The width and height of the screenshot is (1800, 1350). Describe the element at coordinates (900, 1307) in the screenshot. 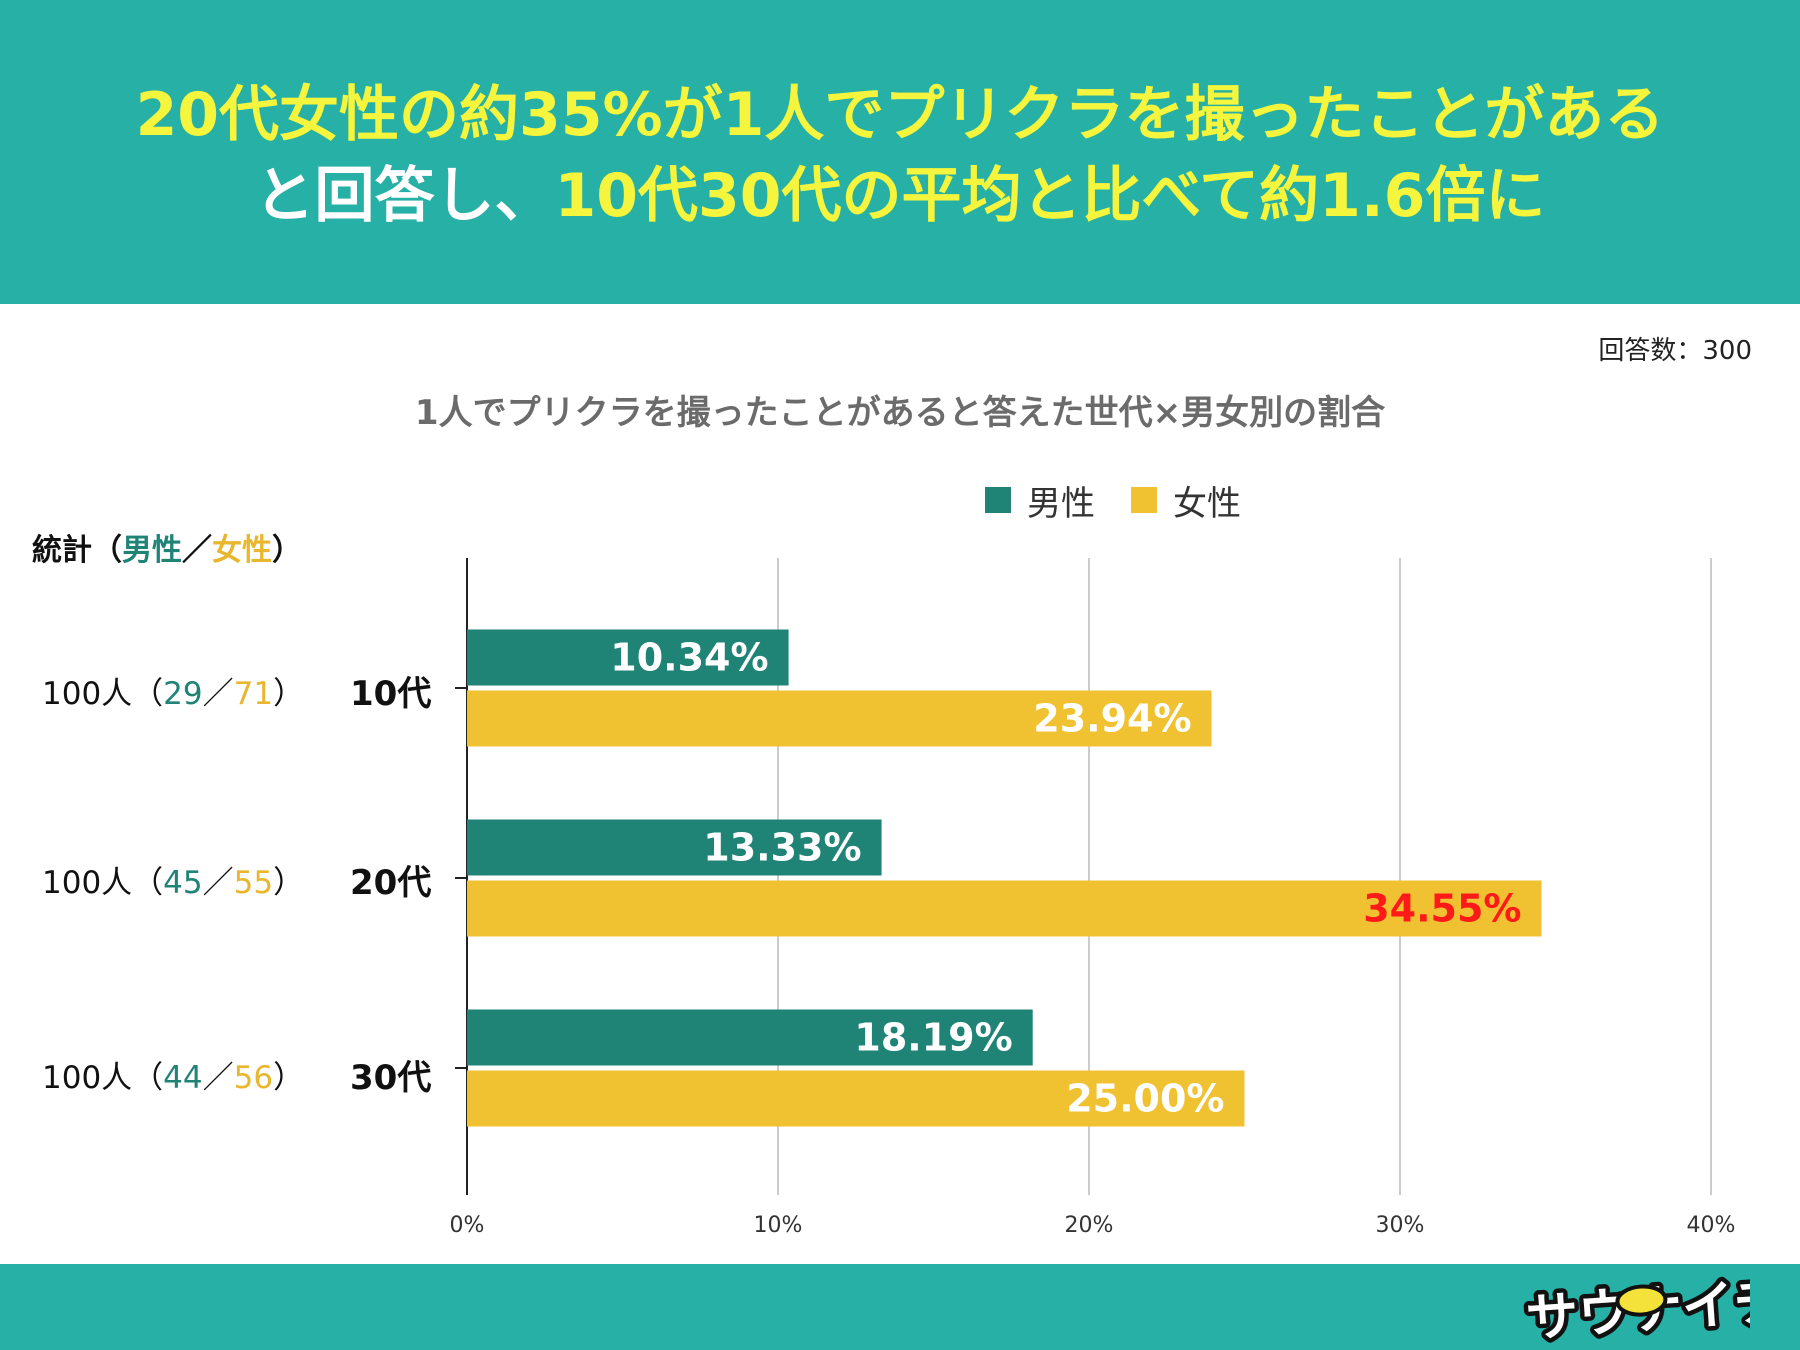

I see `footer-bar` at that location.